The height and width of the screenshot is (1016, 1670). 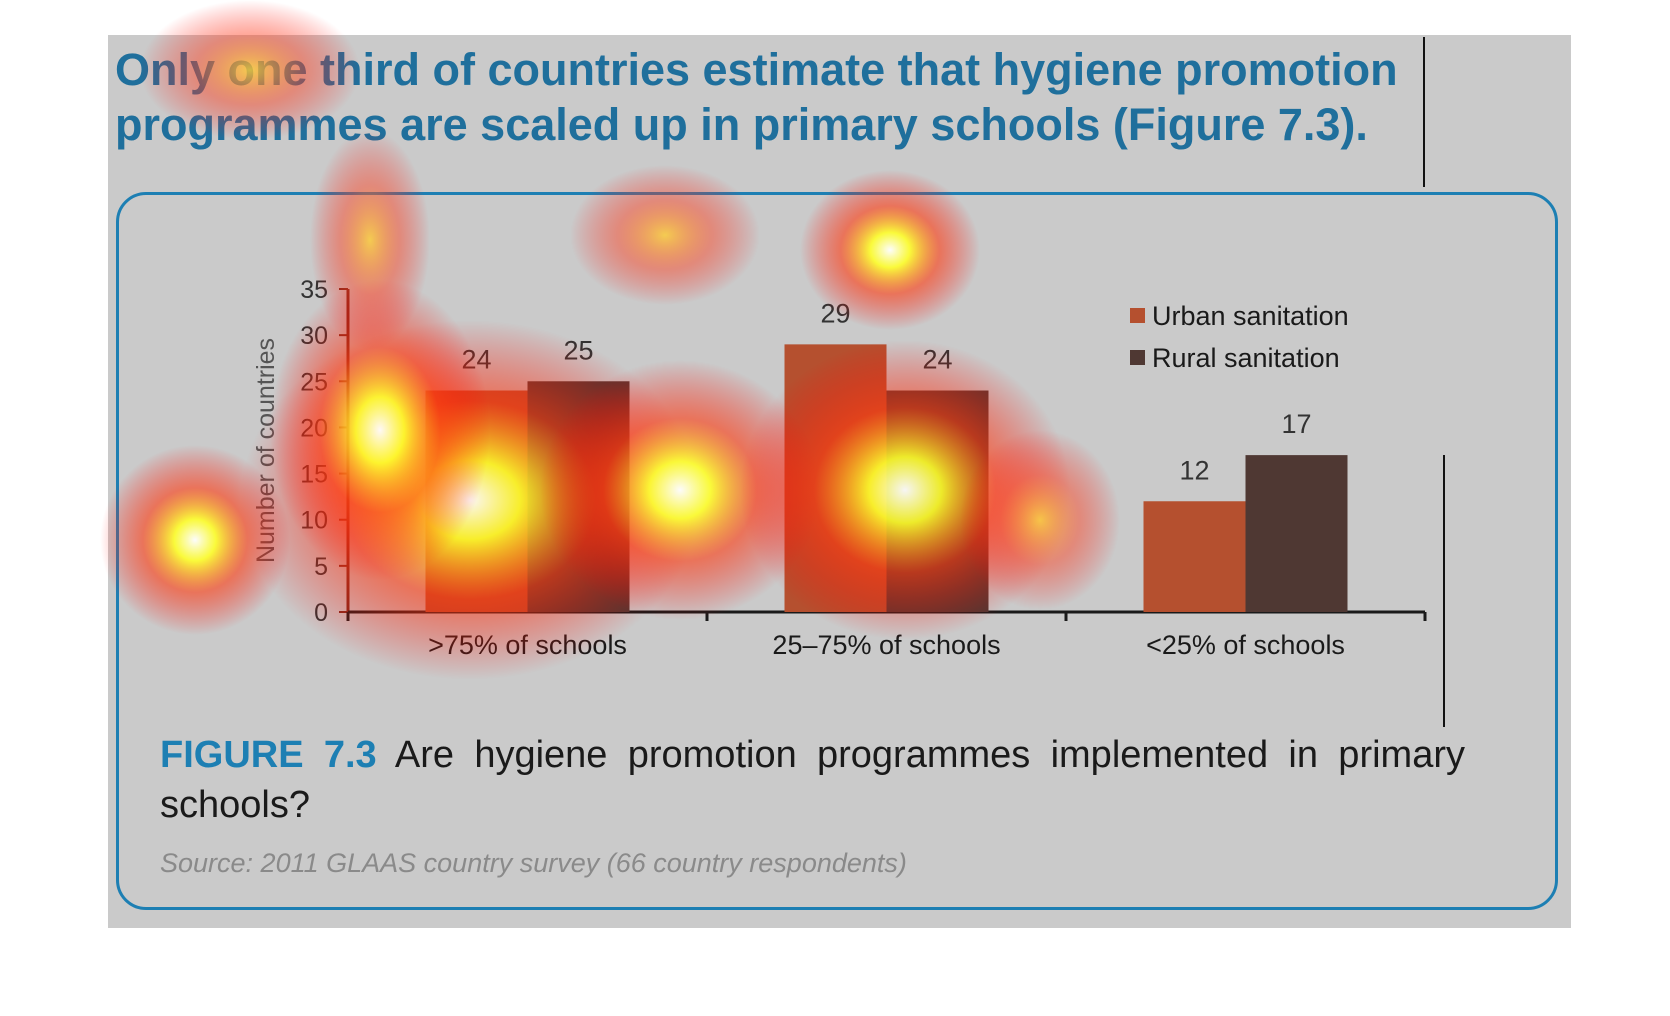 I want to click on y-tick-label: 15, so click(x=314, y=475).